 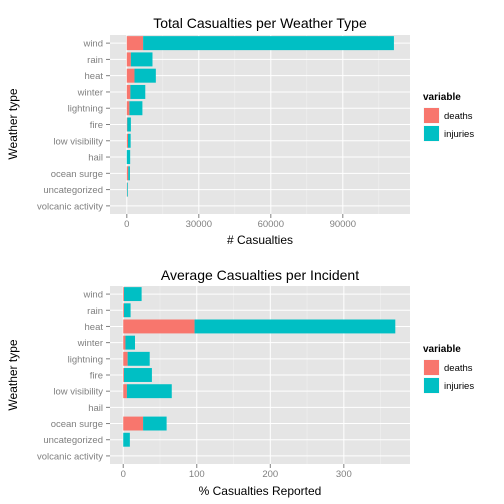 I want to click on x-tick-label: 300, so click(x=344, y=474).